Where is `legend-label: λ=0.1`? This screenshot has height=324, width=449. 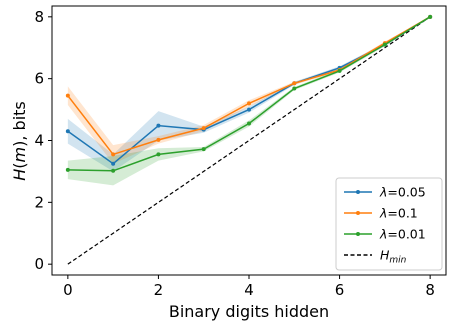 legend-label: λ=0.1 is located at coordinates (398, 213).